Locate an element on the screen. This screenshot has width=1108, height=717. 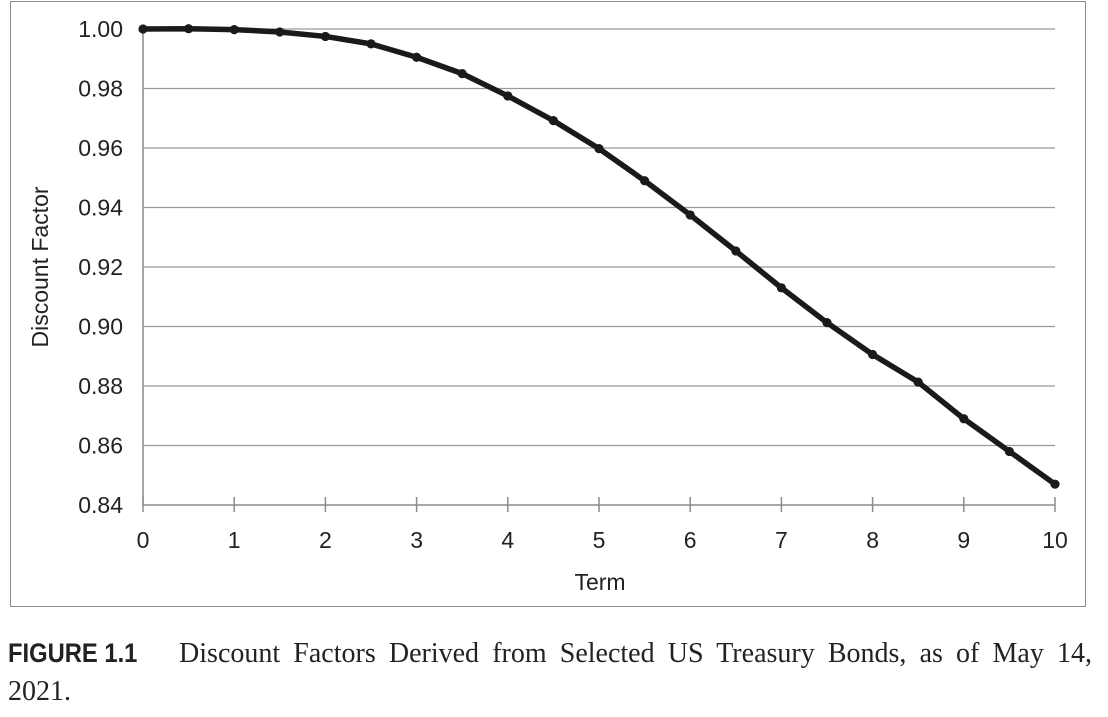
y-tick-label: 0.90 is located at coordinates (100, 327).